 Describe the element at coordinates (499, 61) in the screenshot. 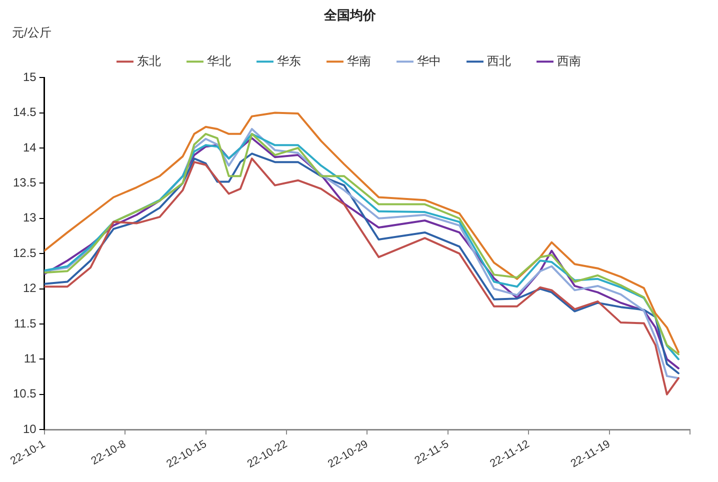

I see `legend-label: 西北` at that location.